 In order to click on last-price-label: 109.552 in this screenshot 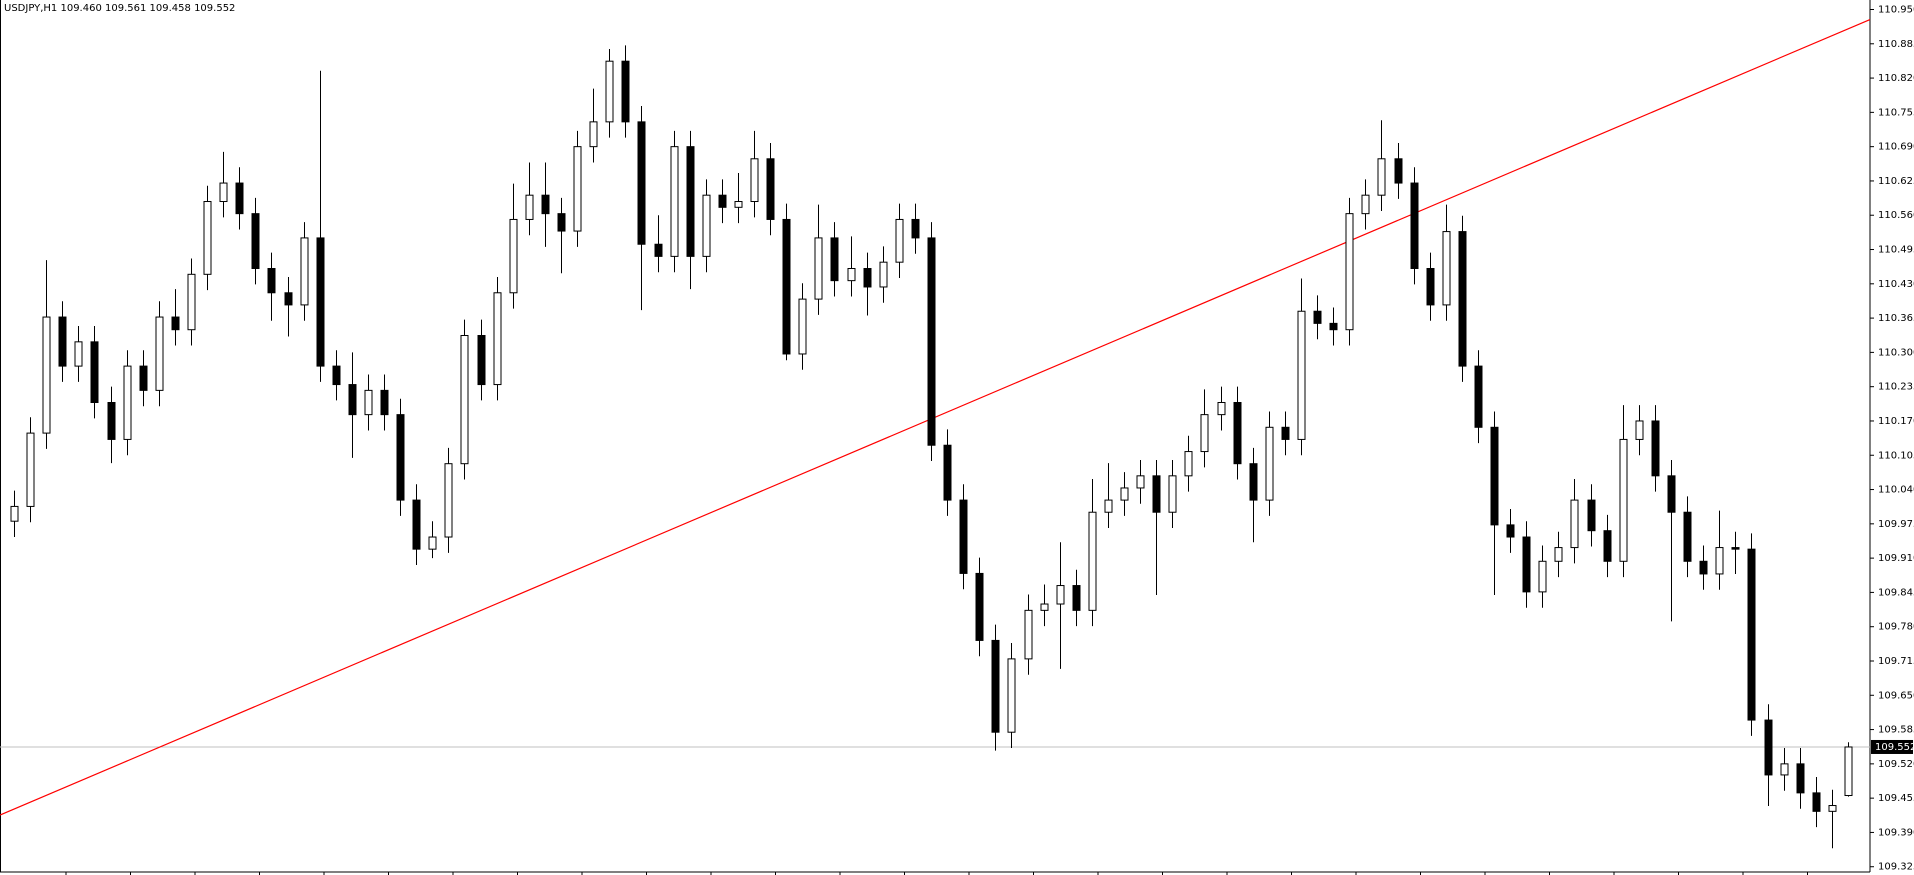, I will do `click(1894, 747)`.